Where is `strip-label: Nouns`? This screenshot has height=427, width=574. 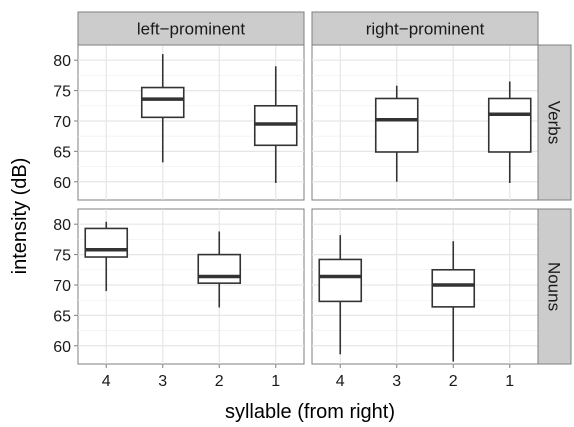 strip-label: Nouns is located at coordinates (554, 286).